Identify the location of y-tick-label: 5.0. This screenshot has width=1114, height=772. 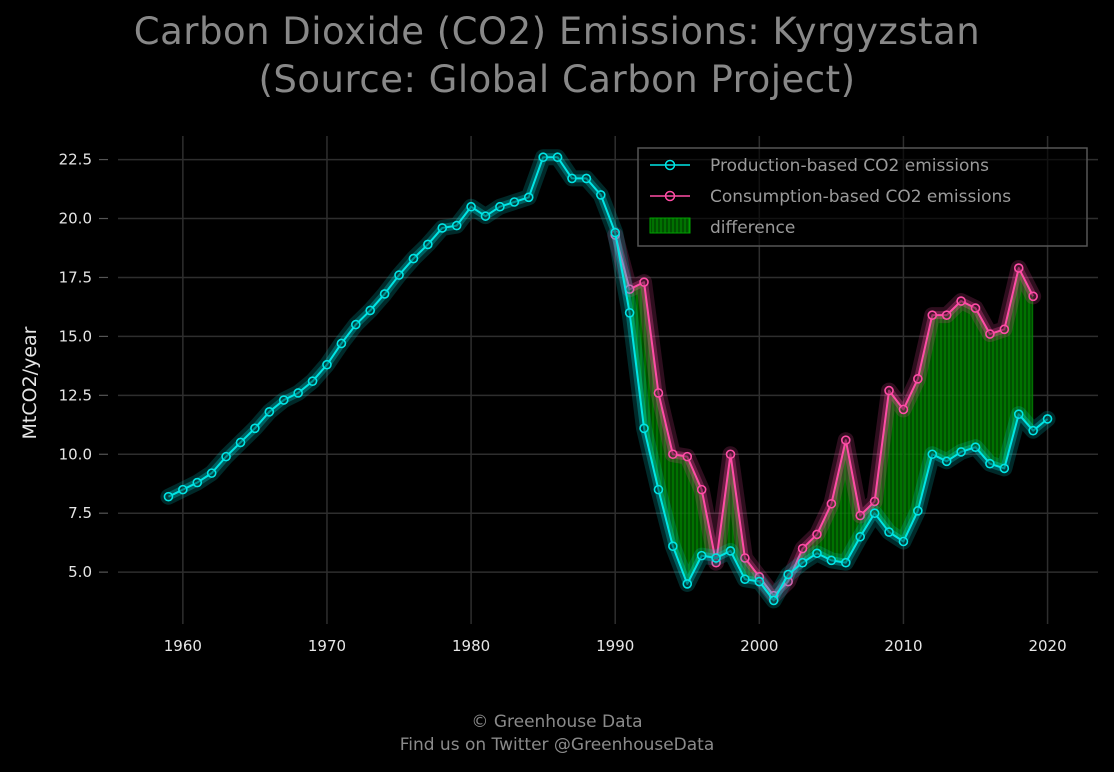
(80, 572).